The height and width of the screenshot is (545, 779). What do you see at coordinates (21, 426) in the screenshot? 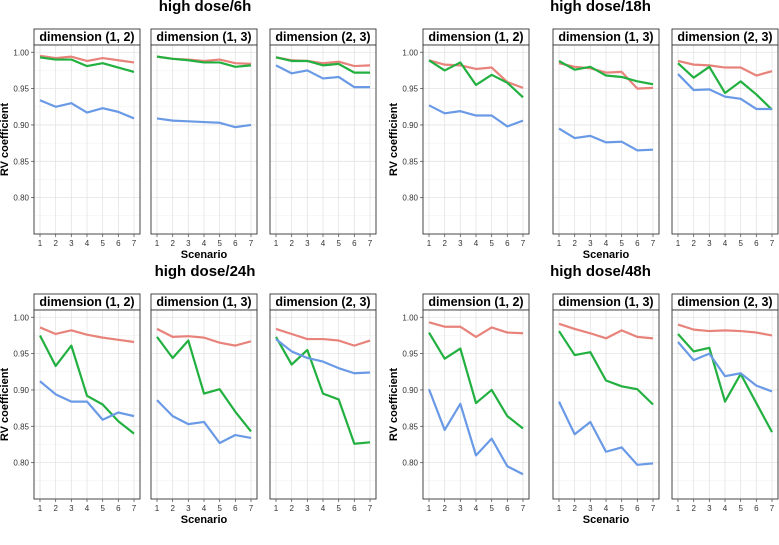
I see `y-tick-label: 0.85` at bounding box center [21, 426].